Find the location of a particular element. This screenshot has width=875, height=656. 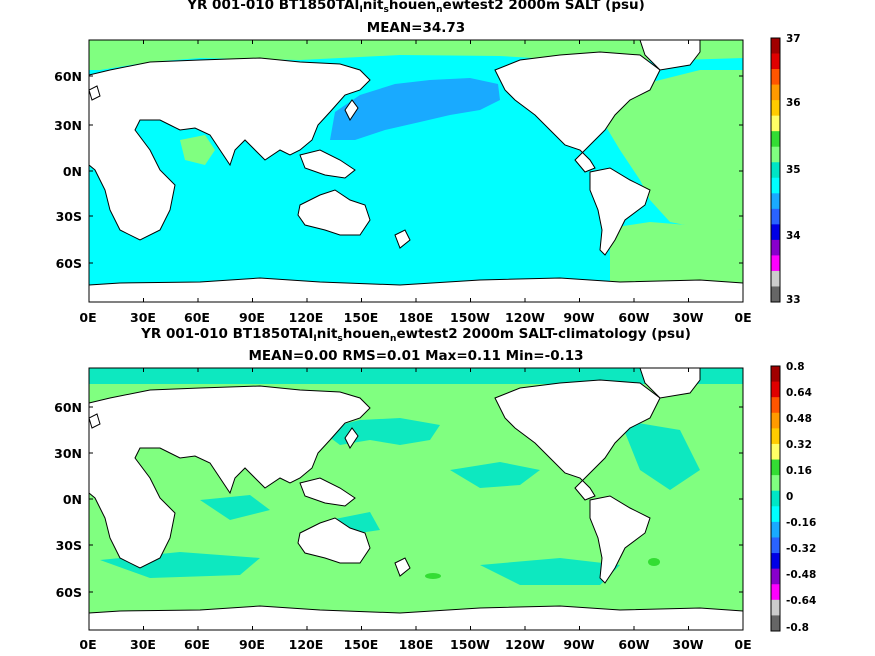

colorbar-label: 0.48 is located at coordinates (799, 419).